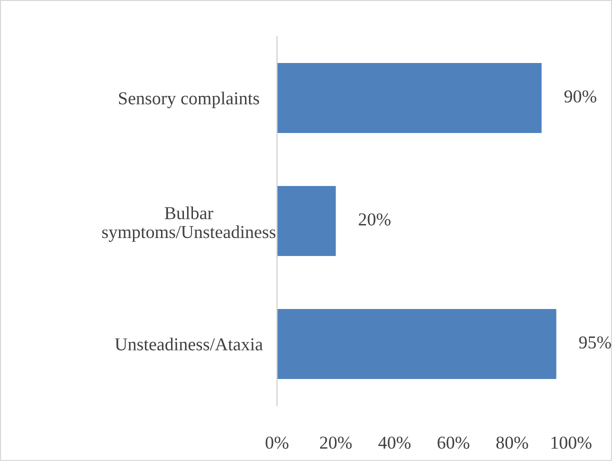 The image size is (612, 461). I want to click on x-tick-label: 20%, so click(336, 442).